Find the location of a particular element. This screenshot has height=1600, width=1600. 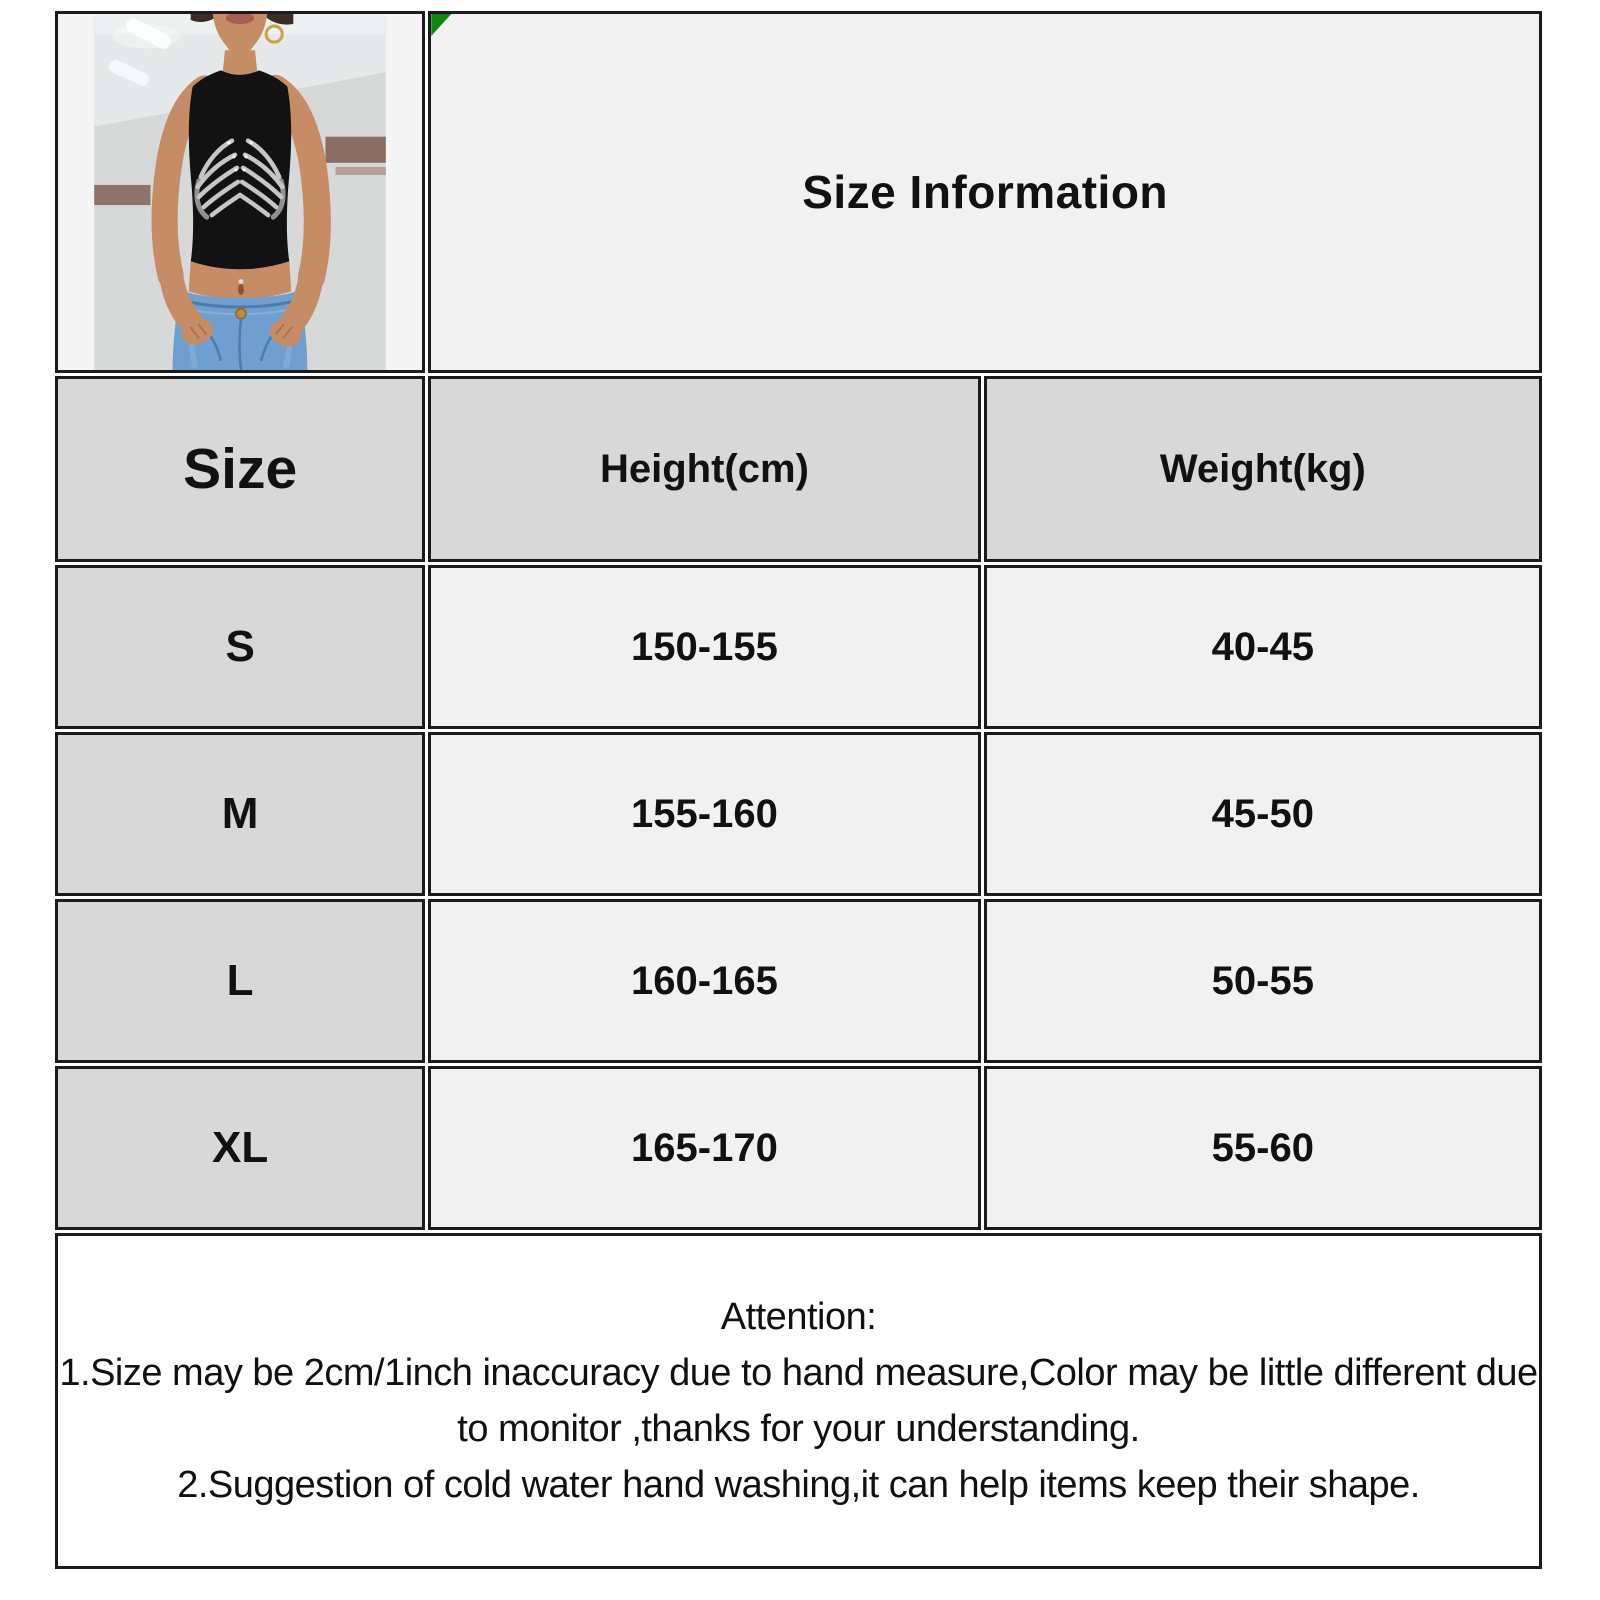

attention-heading: Attention: is located at coordinates (798, 1316).